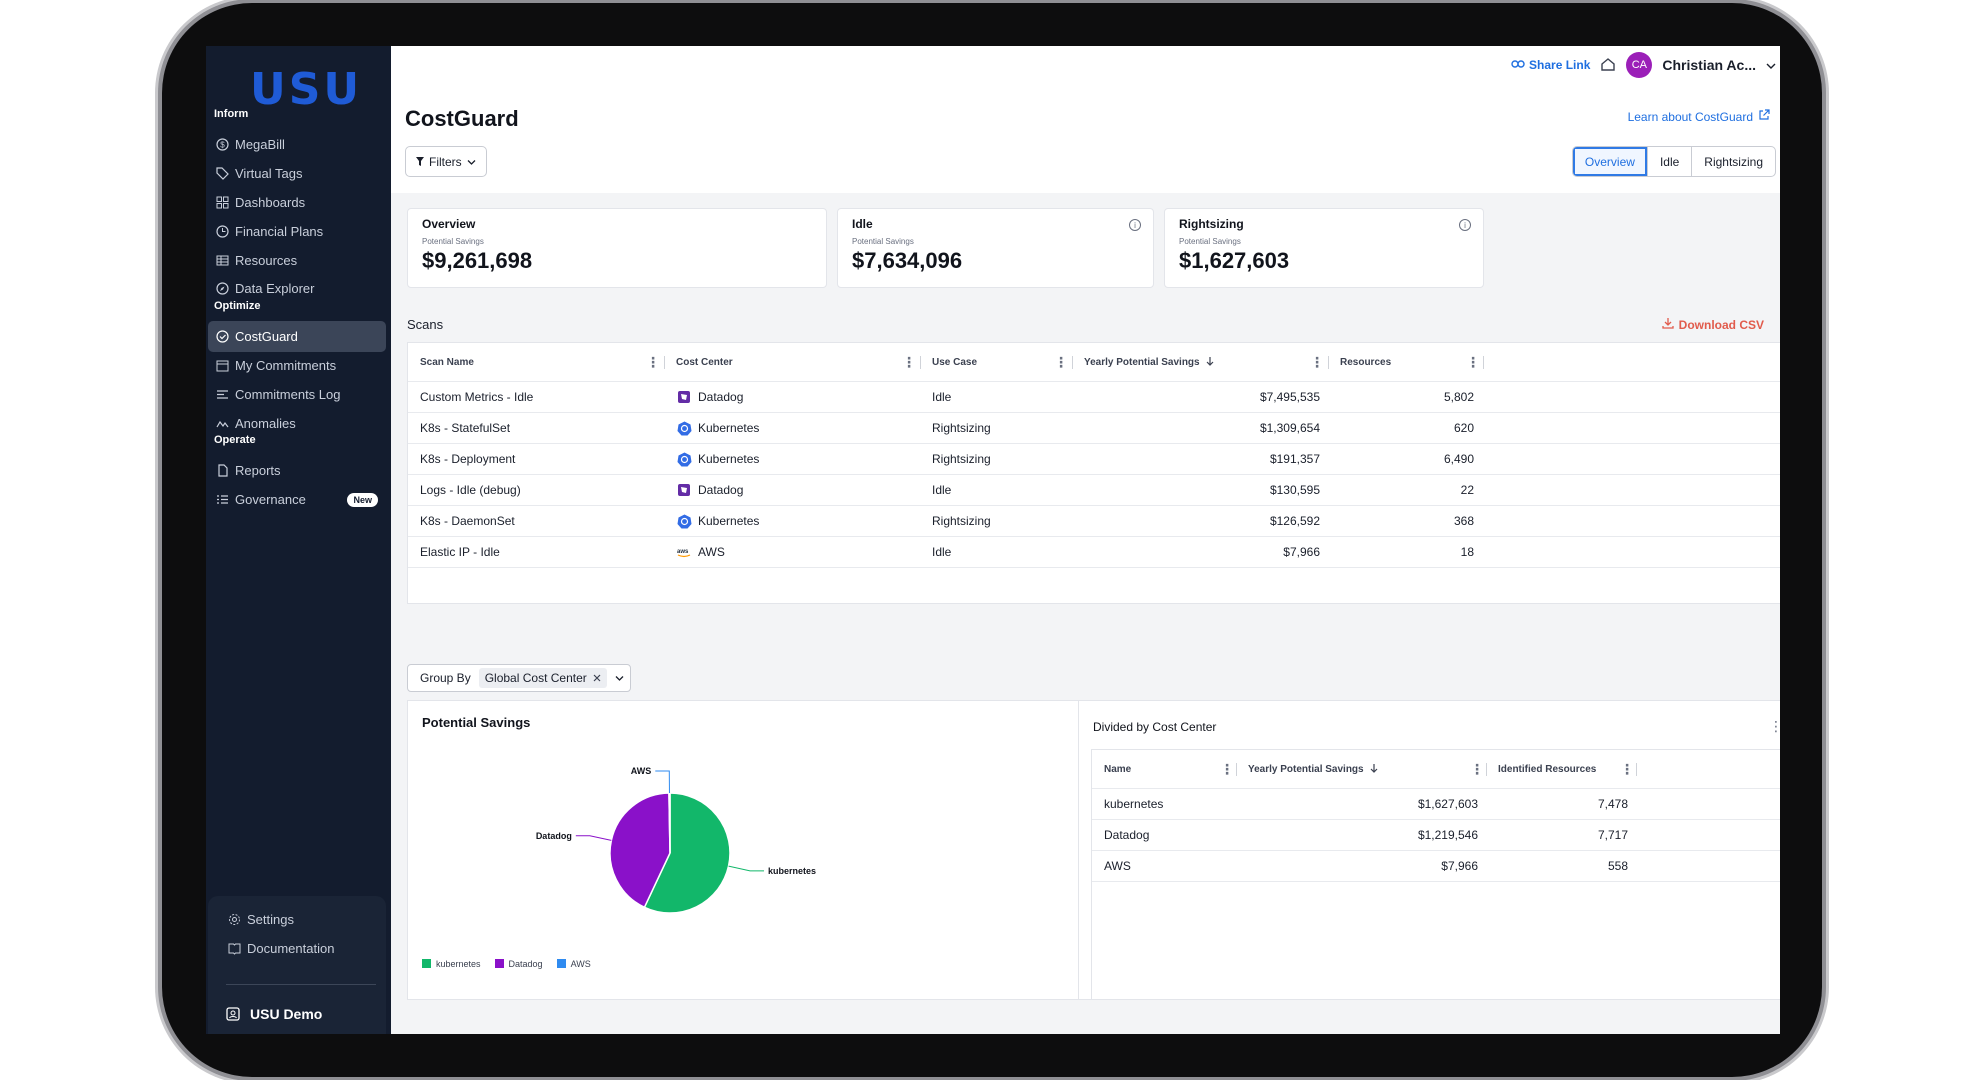 This screenshot has height=1080, width=1980. Describe the element at coordinates (297, 144) in the screenshot. I see `sidebar-item-megabill: $ MegaBill` at that location.